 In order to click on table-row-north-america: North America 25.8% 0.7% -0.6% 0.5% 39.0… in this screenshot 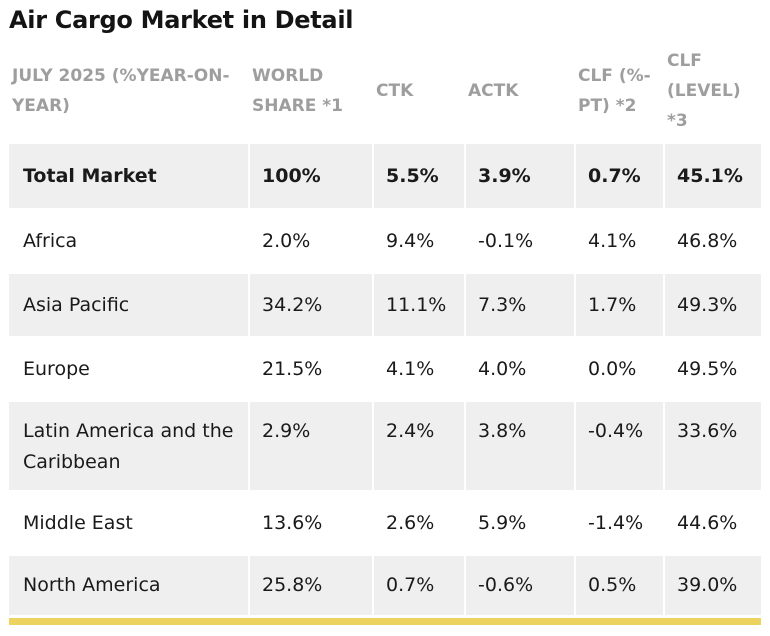, I will do `click(385, 586)`.